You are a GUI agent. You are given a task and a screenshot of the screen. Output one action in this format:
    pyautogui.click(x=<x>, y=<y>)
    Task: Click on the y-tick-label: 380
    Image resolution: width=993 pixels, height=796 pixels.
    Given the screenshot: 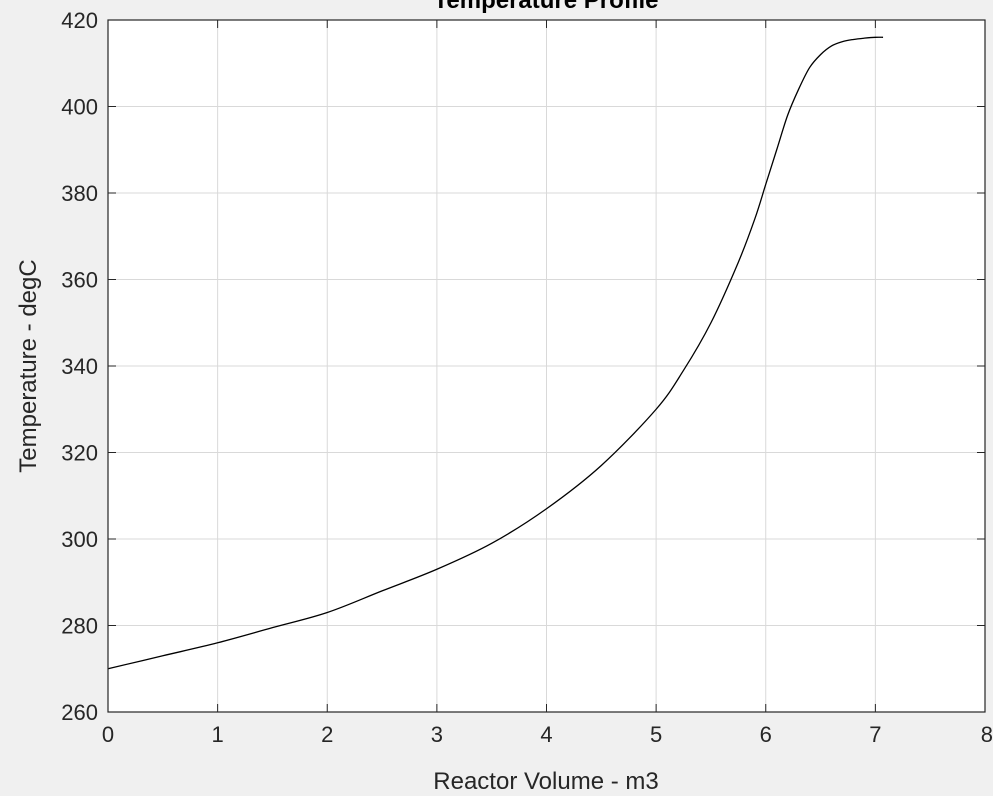 What is the action you would take?
    pyautogui.click(x=79, y=193)
    